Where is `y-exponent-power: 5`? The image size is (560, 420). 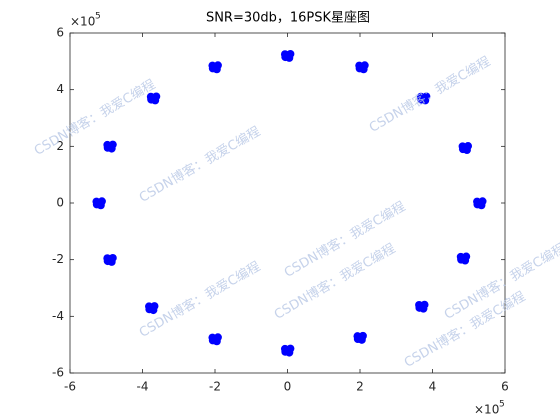
y-exponent-power: 5 is located at coordinates (98, 17).